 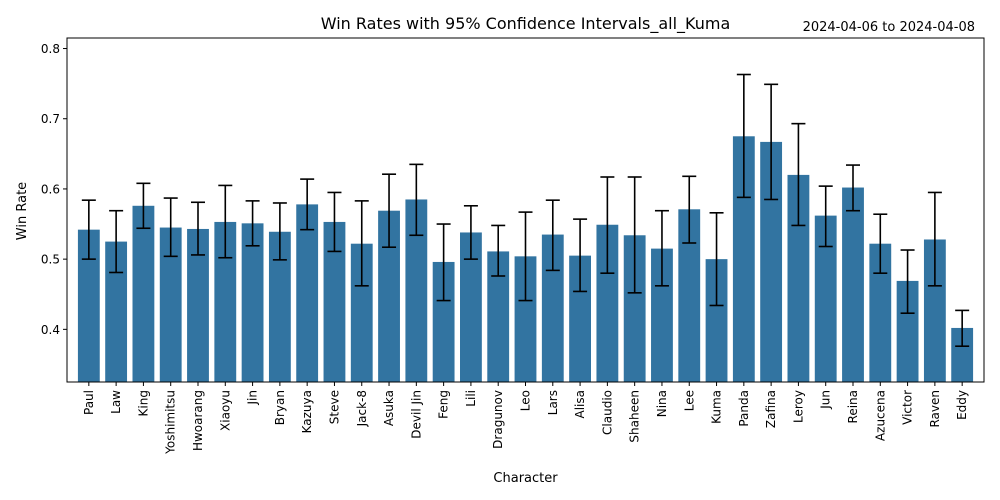 I want to click on bar-nina, so click(x=662, y=315).